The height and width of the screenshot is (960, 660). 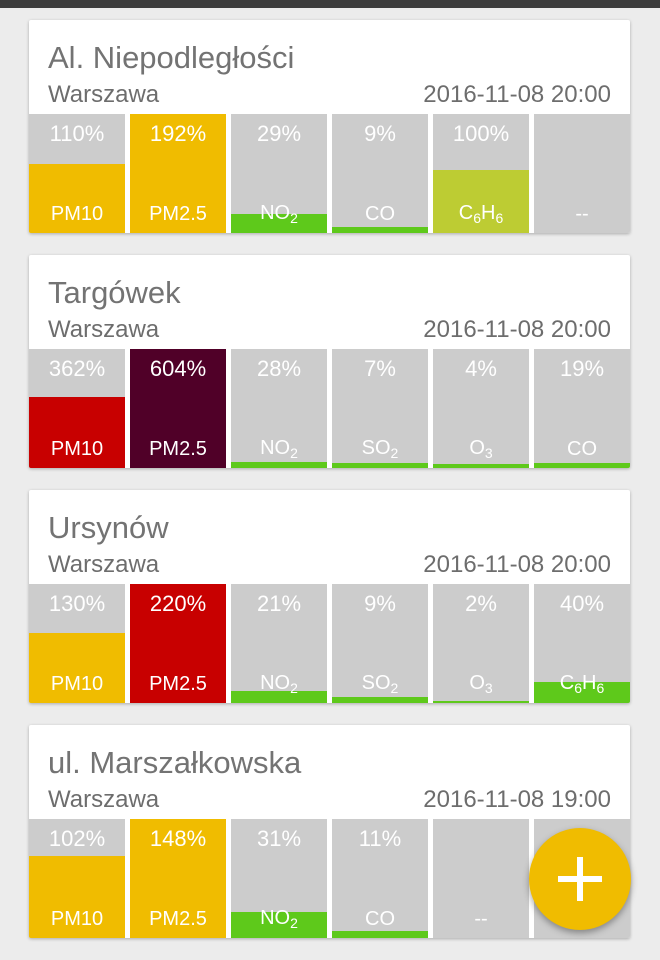 I want to click on pollutant-tile: 28% NO2, so click(x=279, y=408).